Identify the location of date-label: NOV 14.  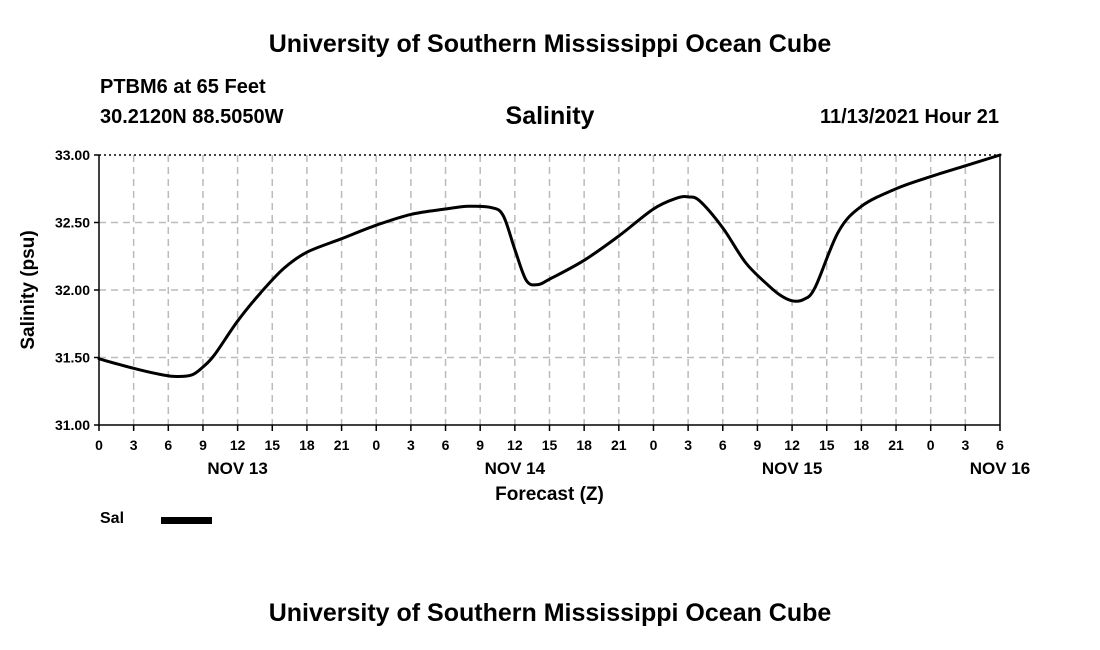
(515, 468).